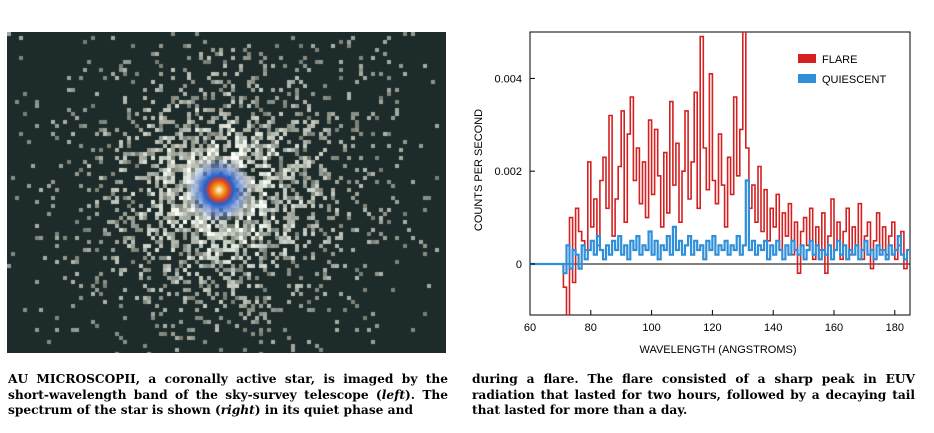 The image size is (934, 433). I want to click on y-tick-label: 0.002, so click(508, 172).